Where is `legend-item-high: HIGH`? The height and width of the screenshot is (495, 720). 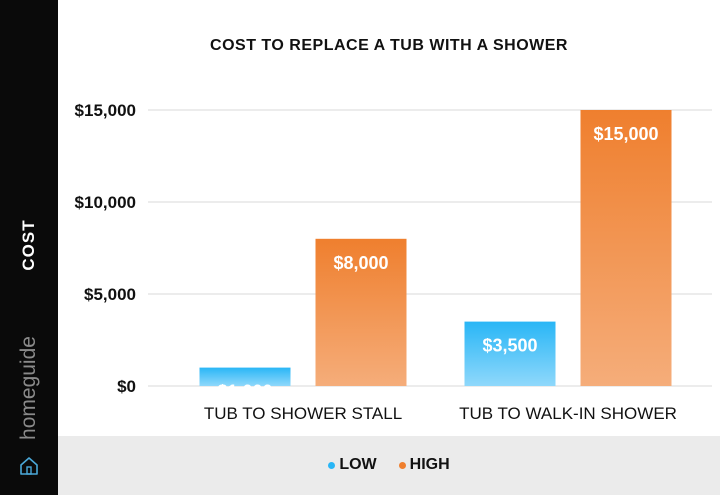 legend-item-high: HIGH is located at coordinates (424, 465).